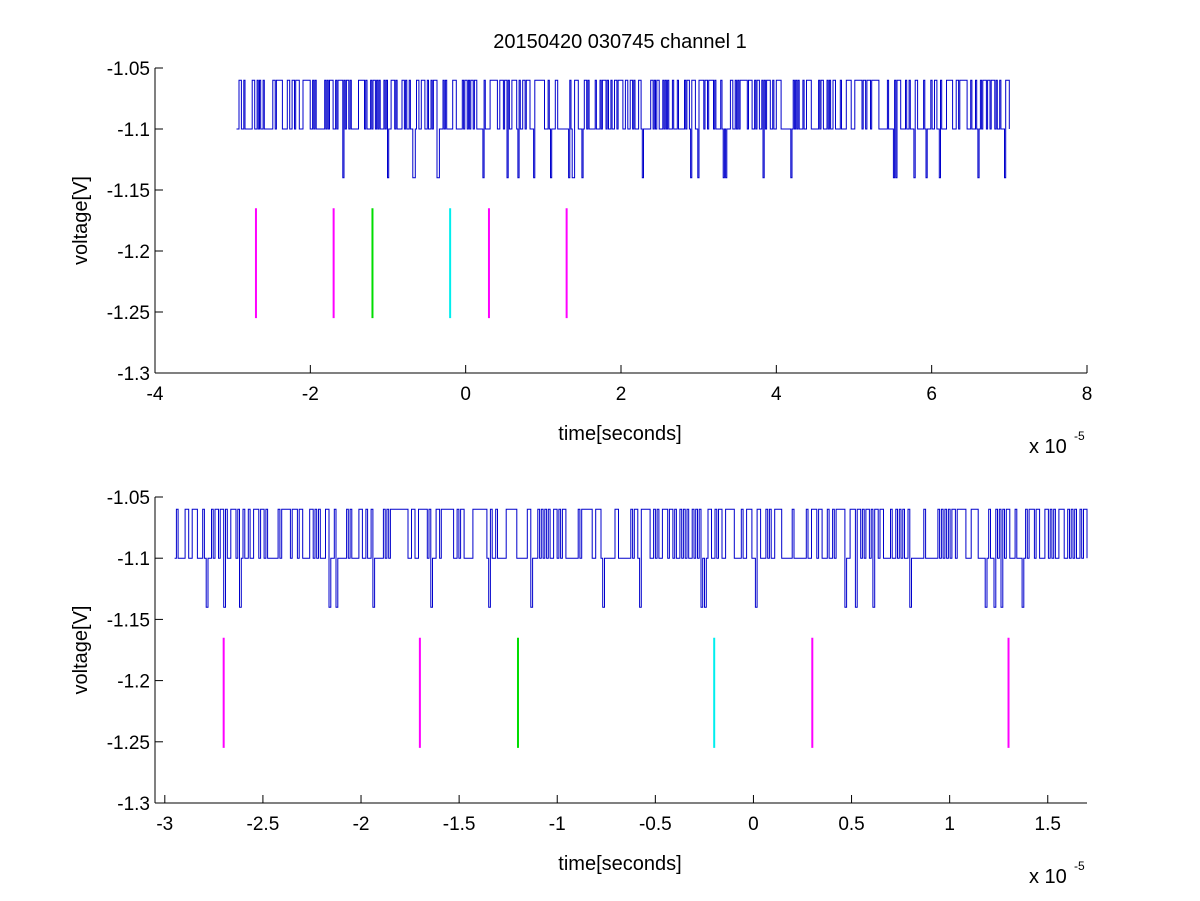  I want to click on figure-title: 20150420 030745 channel 1, so click(620, 42).